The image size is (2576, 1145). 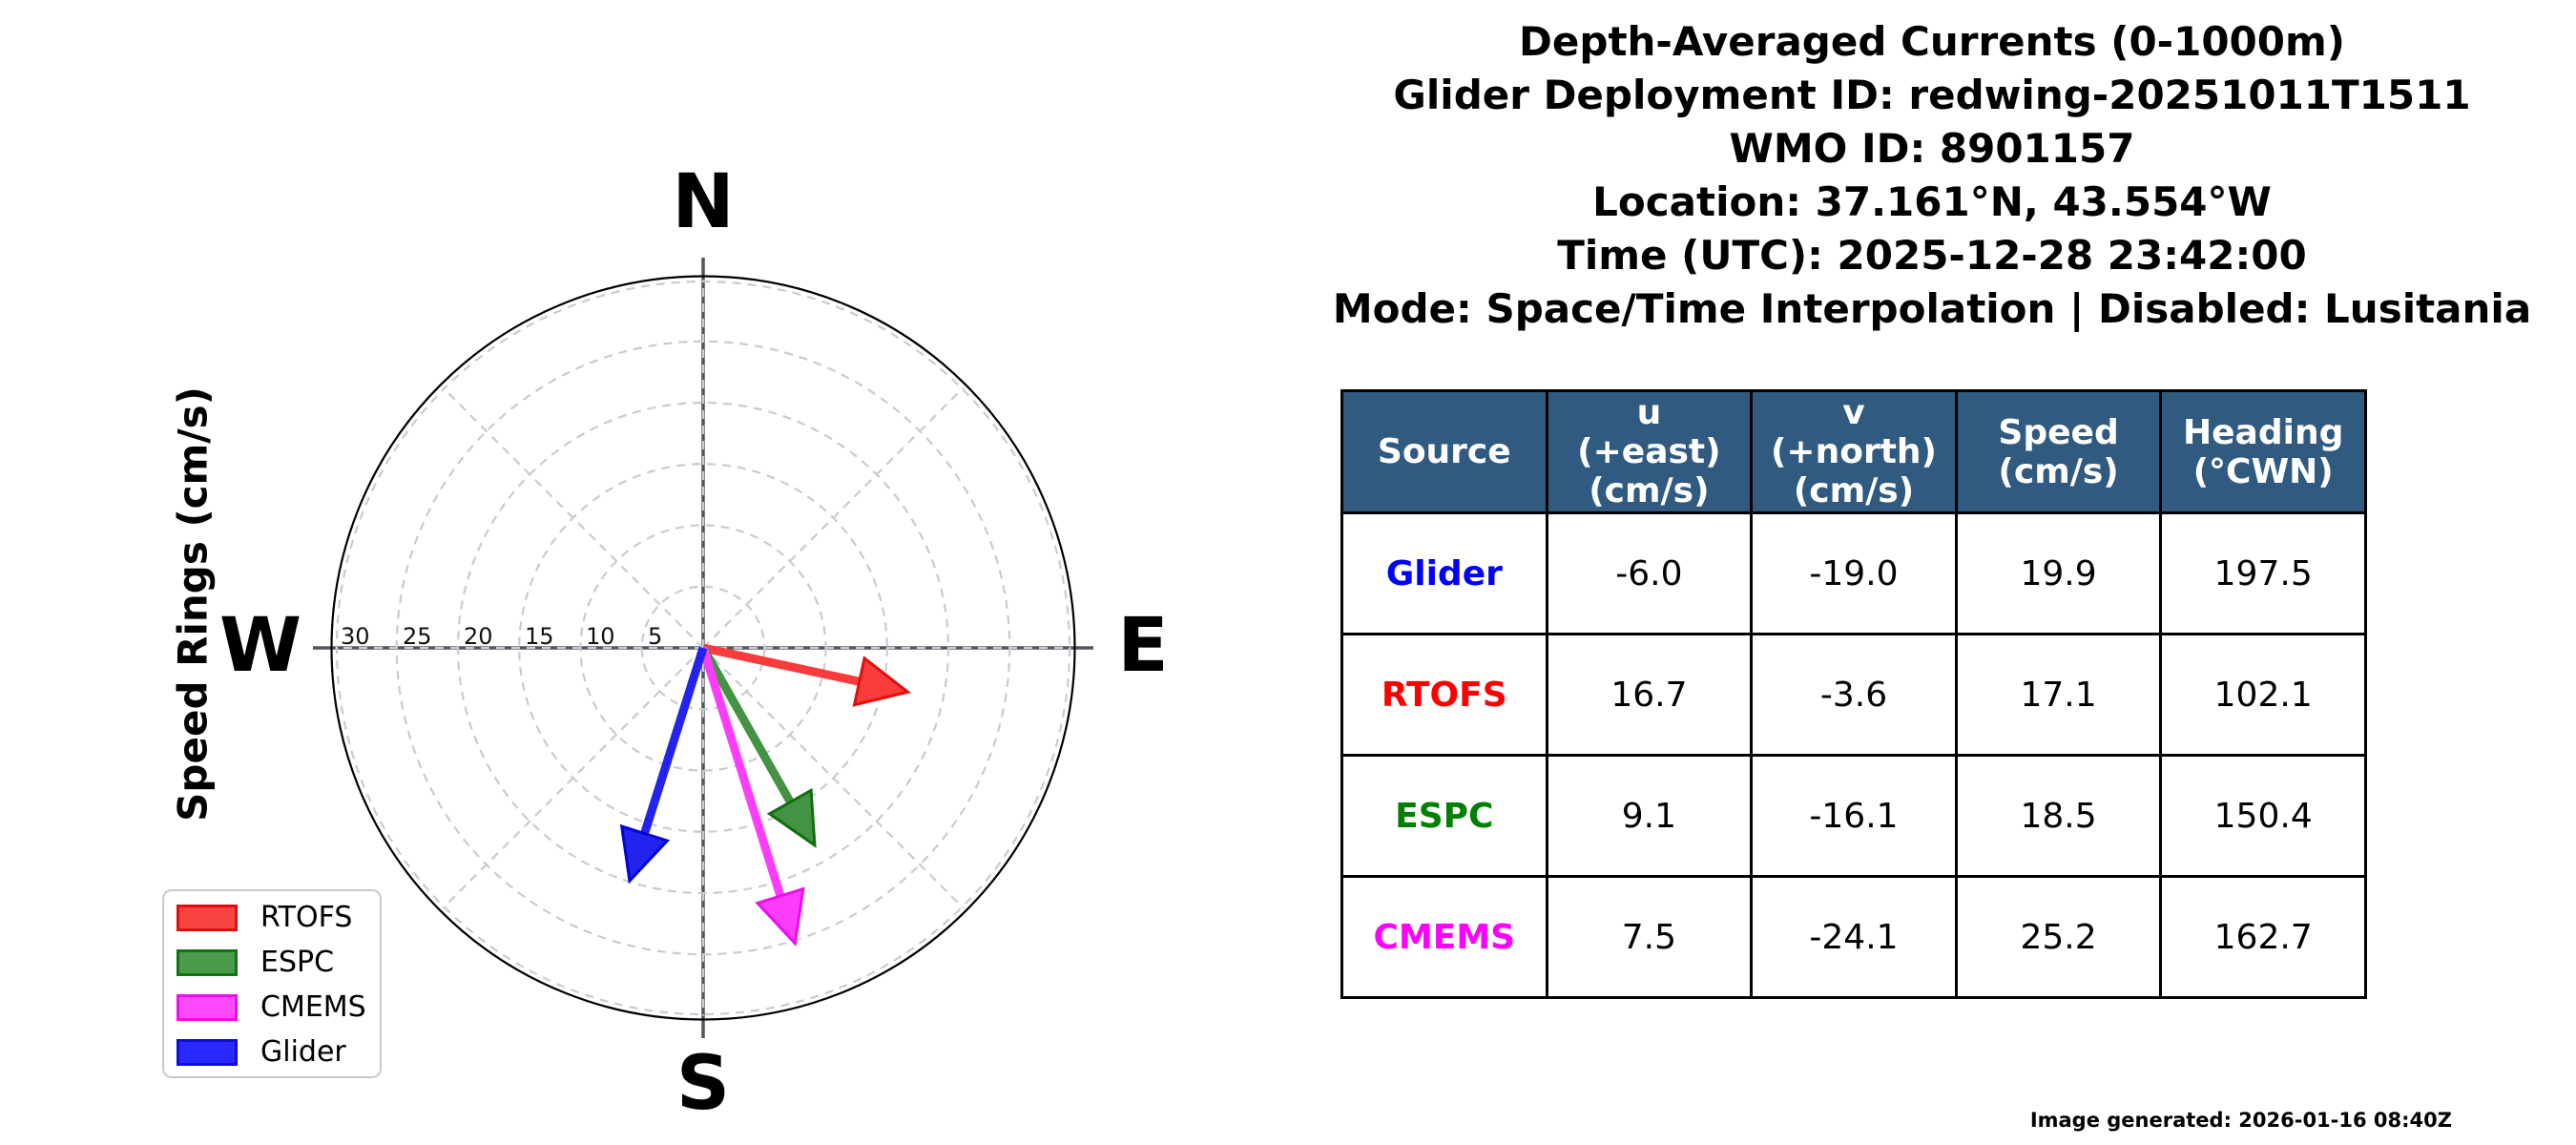 I want to click on vector-head-cmems, so click(x=780, y=916).